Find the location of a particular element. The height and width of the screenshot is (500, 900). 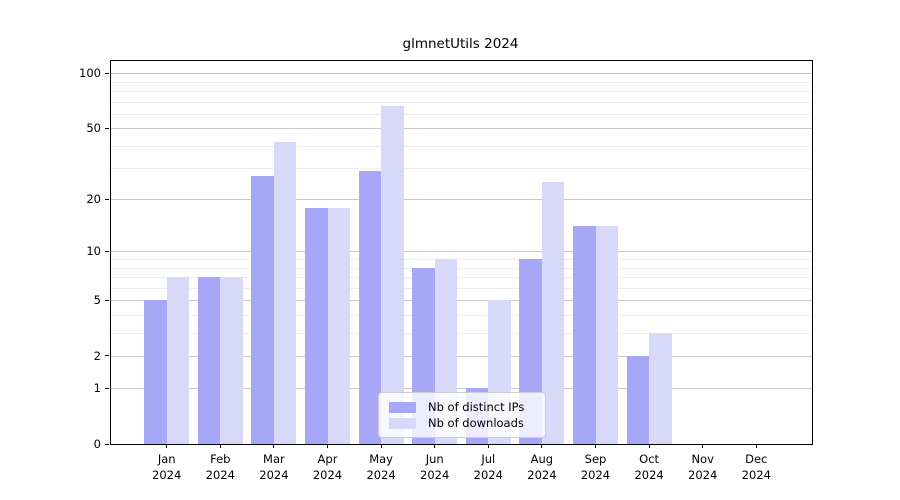

legend-item-downloads: Nb of downloads is located at coordinates (462, 423).